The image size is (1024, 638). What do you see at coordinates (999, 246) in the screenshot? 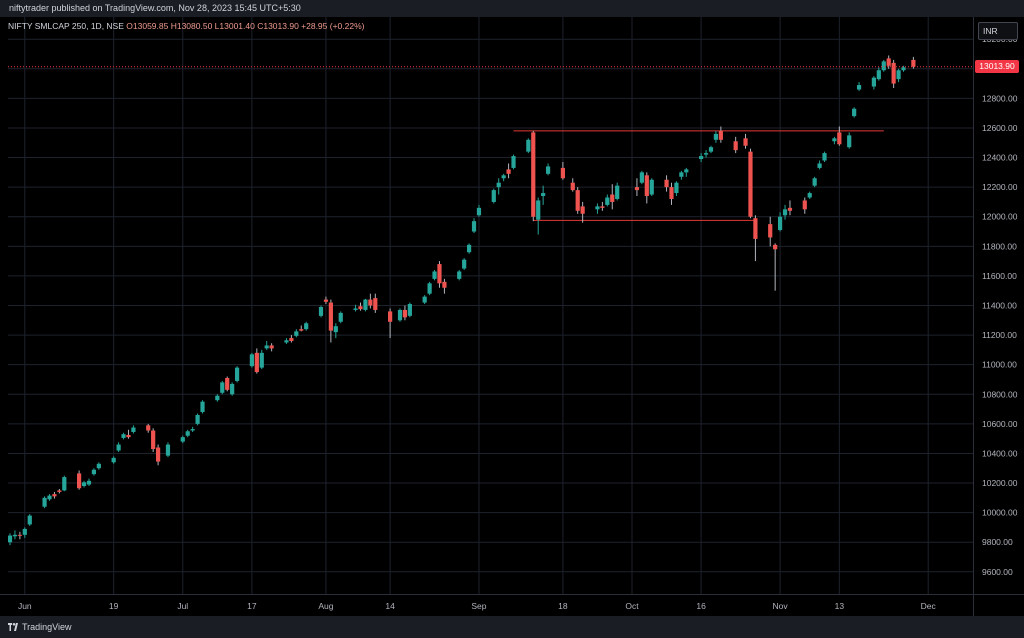
I see `price-tick-label: 11800.00` at bounding box center [999, 246].